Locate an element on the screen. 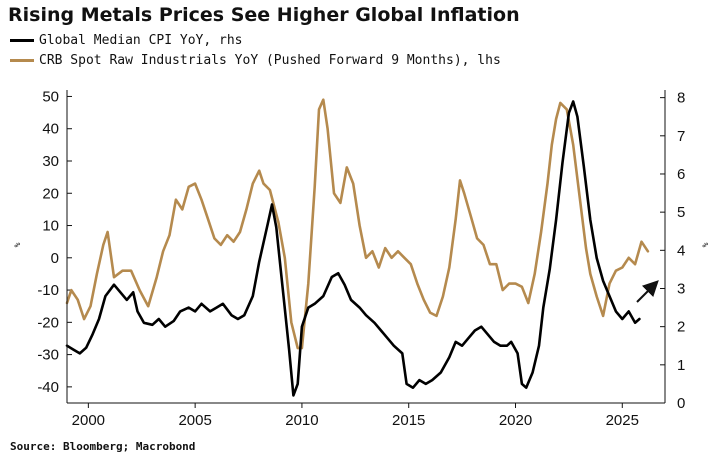 The image size is (723, 466). x-tick-label: 2000 is located at coordinates (88, 420).